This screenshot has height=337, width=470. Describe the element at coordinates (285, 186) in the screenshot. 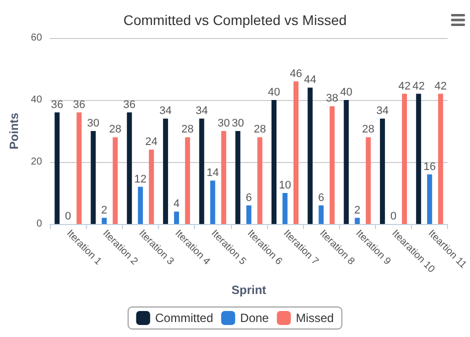

I see `data-label: 10` at that location.